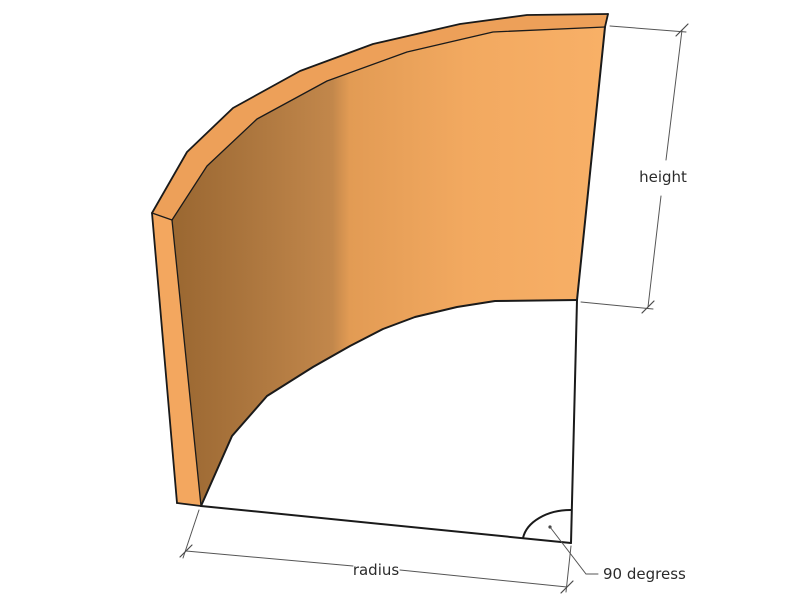 The image size is (800, 600). What do you see at coordinates (547, 523) in the screenshot?
I see `angle-arc` at bounding box center [547, 523].